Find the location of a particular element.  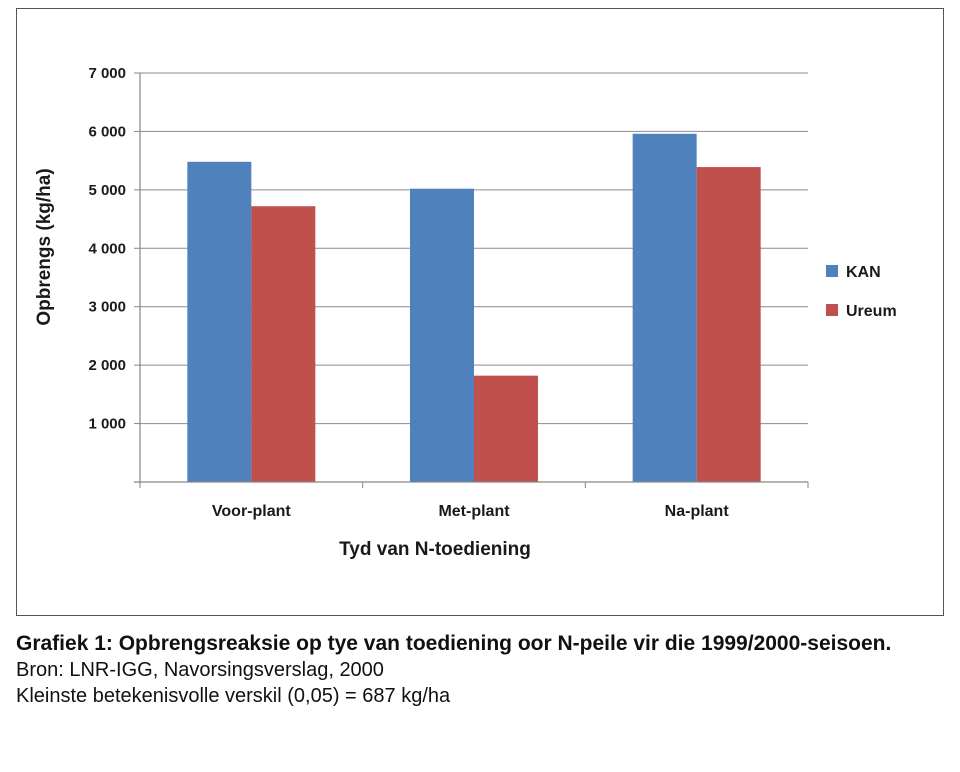

bar-ureum-voor-plant is located at coordinates (283, 344).